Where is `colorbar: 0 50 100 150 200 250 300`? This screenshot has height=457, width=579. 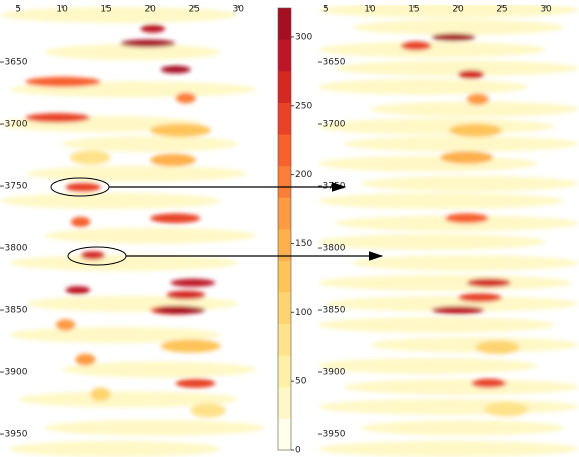
colorbar: 0 50 100 150 200 250 300 is located at coordinates (294, 231).